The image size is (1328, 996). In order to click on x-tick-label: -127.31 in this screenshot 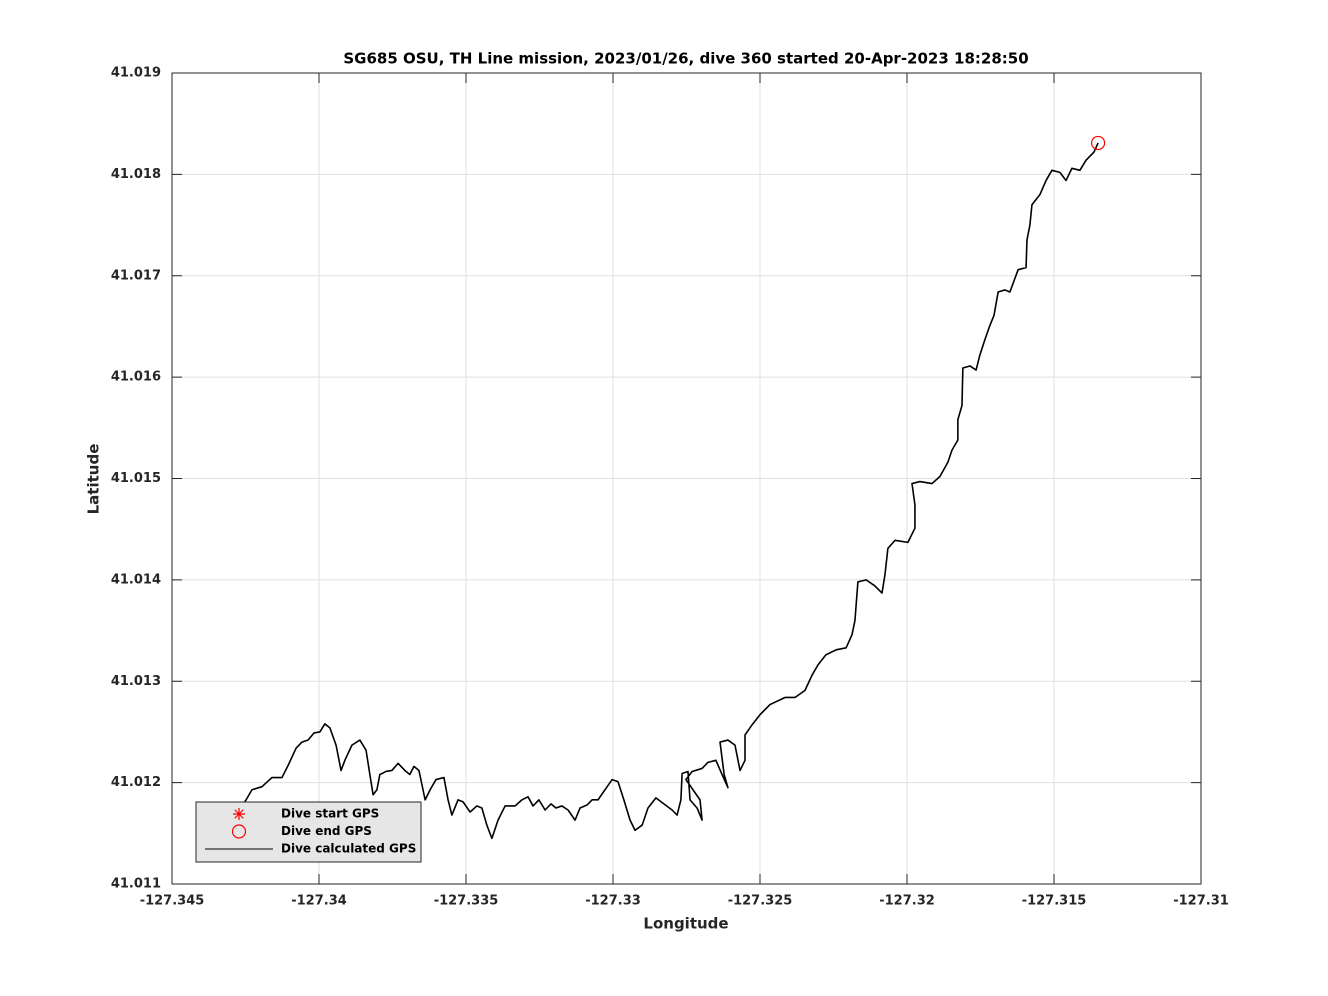, I will do `click(1201, 901)`.